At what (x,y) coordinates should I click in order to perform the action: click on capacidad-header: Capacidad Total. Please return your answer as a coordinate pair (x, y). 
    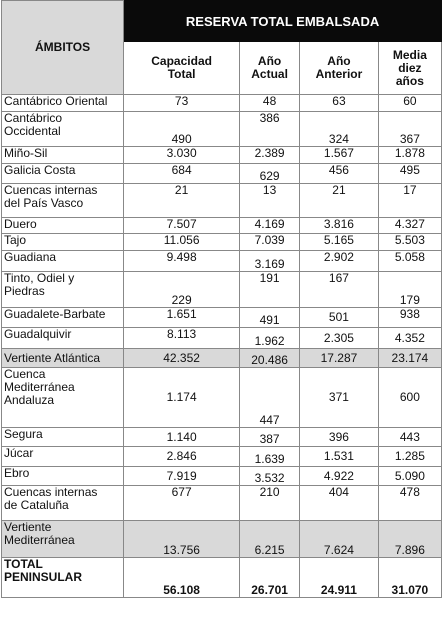
    Looking at the image, I should click on (182, 68).